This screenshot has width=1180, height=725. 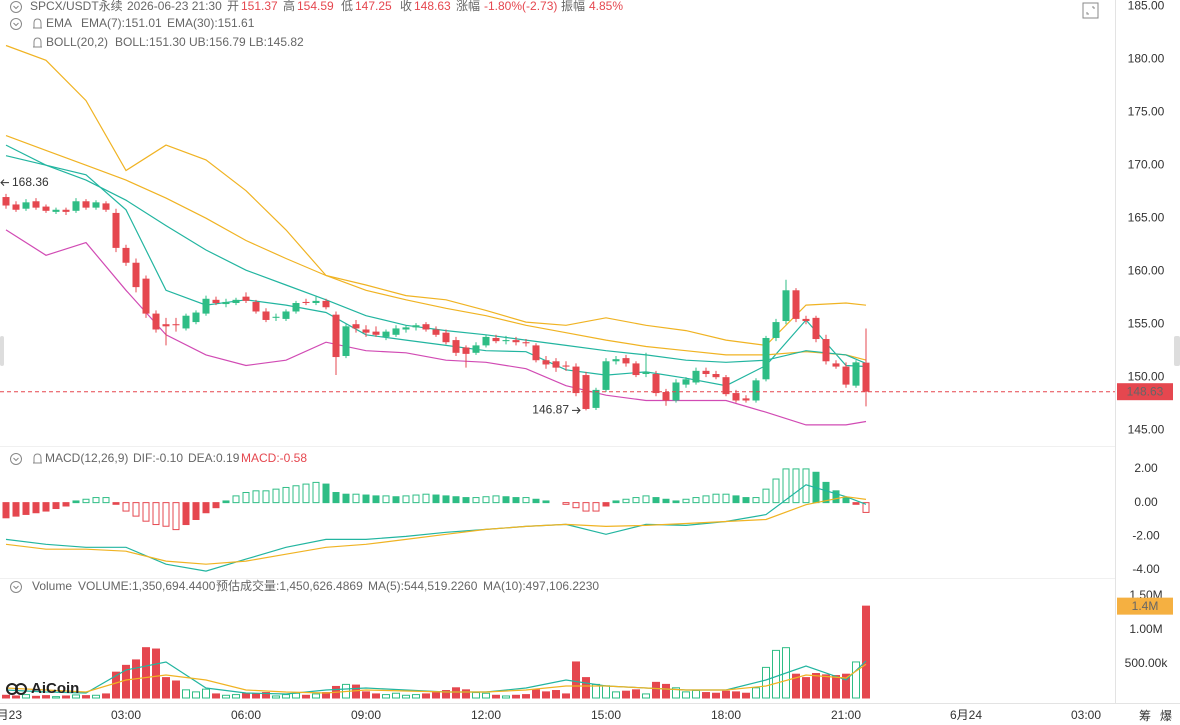 I want to click on open-value: 151.37, so click(x=259, y=6).